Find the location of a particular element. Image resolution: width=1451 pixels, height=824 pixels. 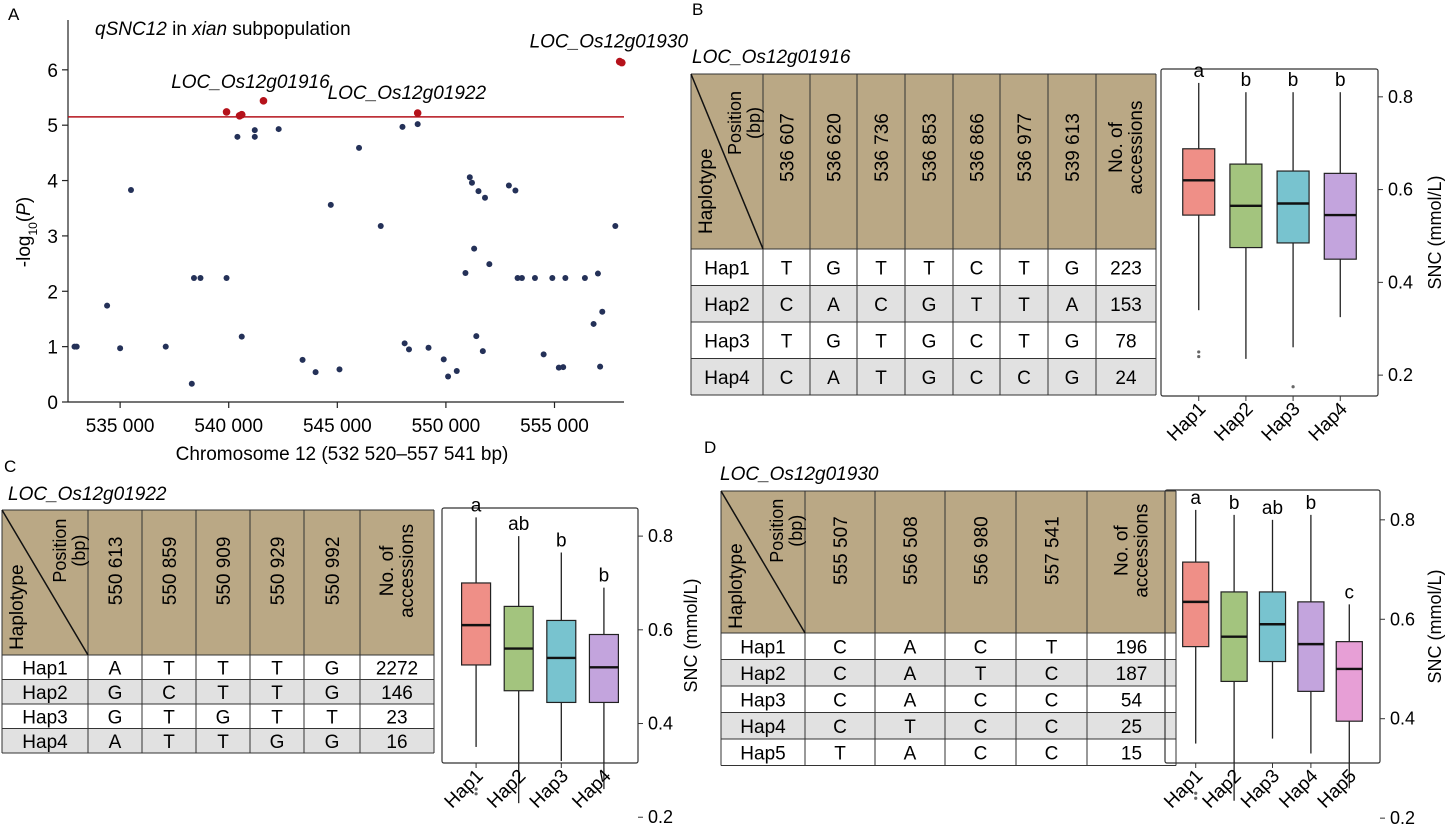

manhattan-y-axis-label: -log10(P) is located at coordinates (27, 232).